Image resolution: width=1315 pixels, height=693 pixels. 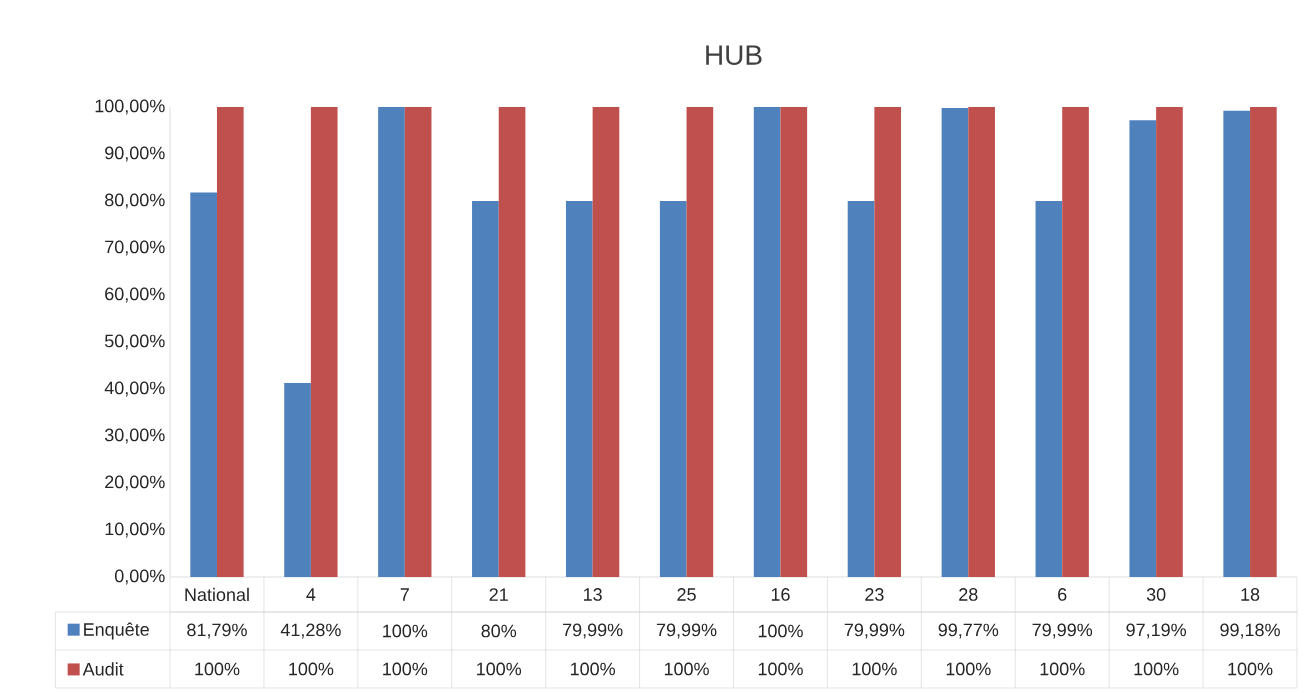 What do you see at coordinates (593, 594) in the screenshot?
I see `x-tick-label: 13` at bounding box center [593, 594].